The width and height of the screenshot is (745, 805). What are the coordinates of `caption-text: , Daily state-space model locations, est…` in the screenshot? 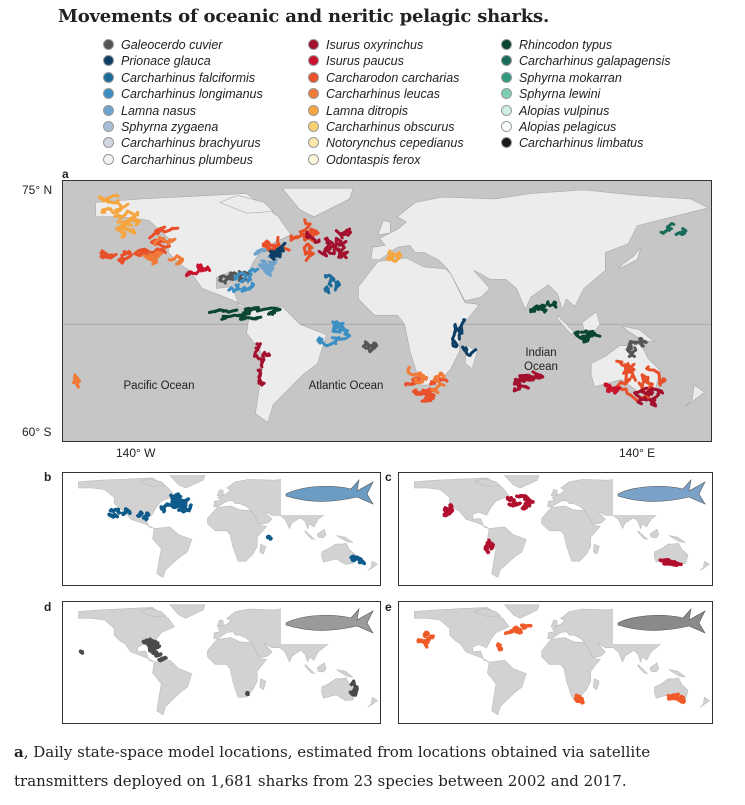 It's located at (332, 766).